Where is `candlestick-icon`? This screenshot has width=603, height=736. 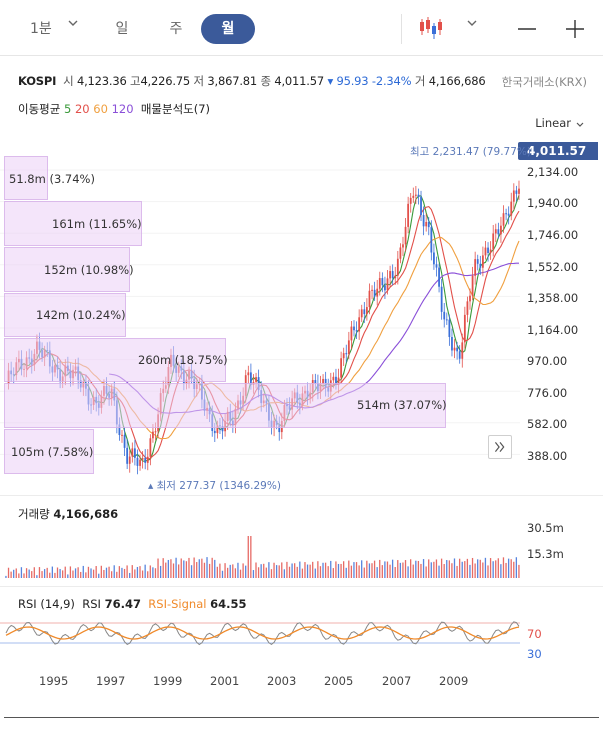
candlestick-icon is located at coordinates (431, 28).